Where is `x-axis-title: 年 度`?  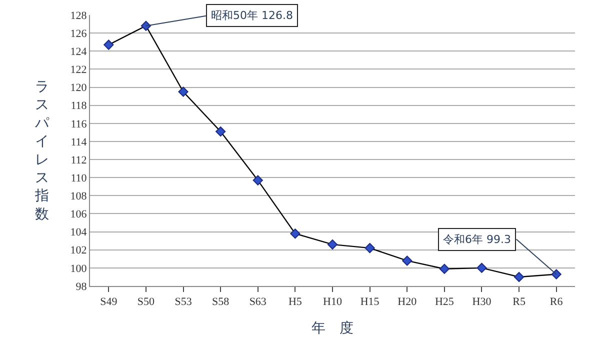 x-axis-title: 年 度 is located at coordinates (333, 328).